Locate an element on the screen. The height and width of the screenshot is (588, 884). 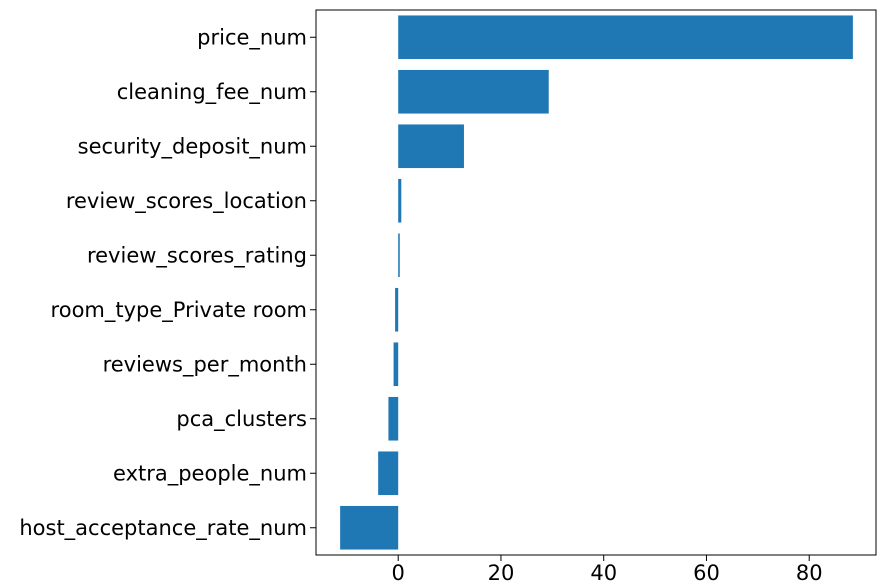
x-tick-label: 40 is located at coordinates (603, 573).